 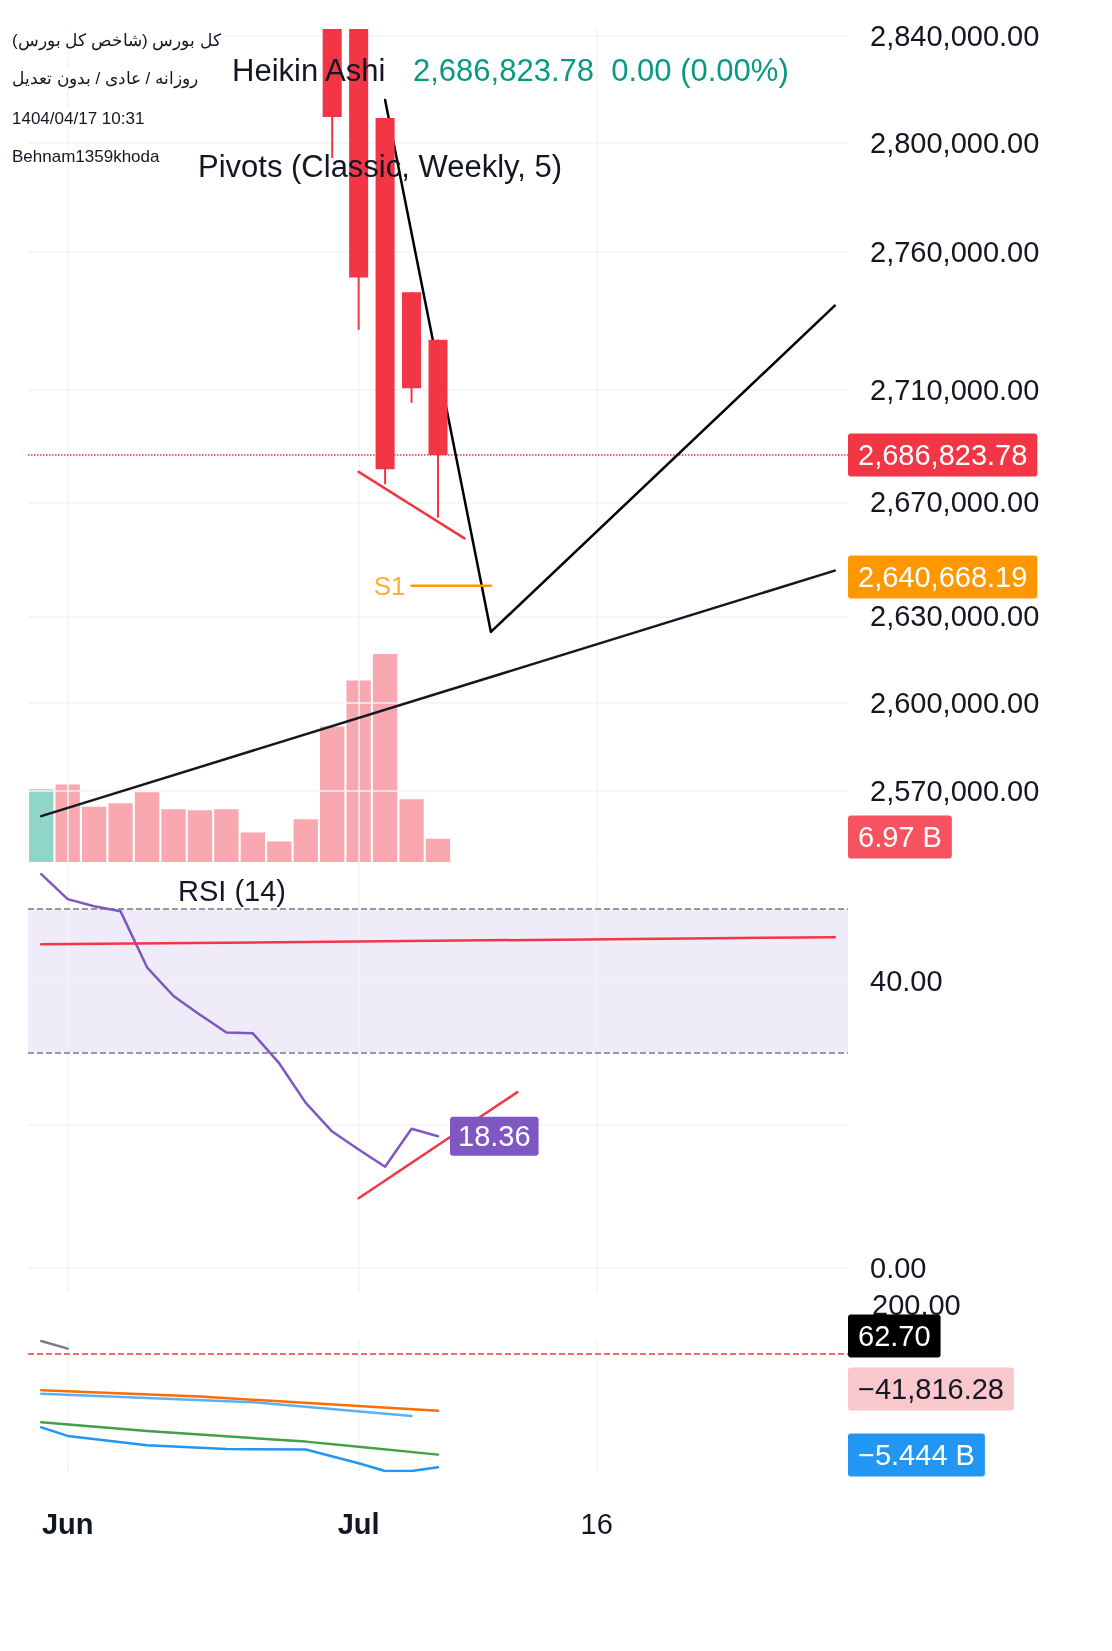 What do you see at coordinates (389, 585) in the screenshot?
I see `series-label: S1` at bounding box center [389, 585].